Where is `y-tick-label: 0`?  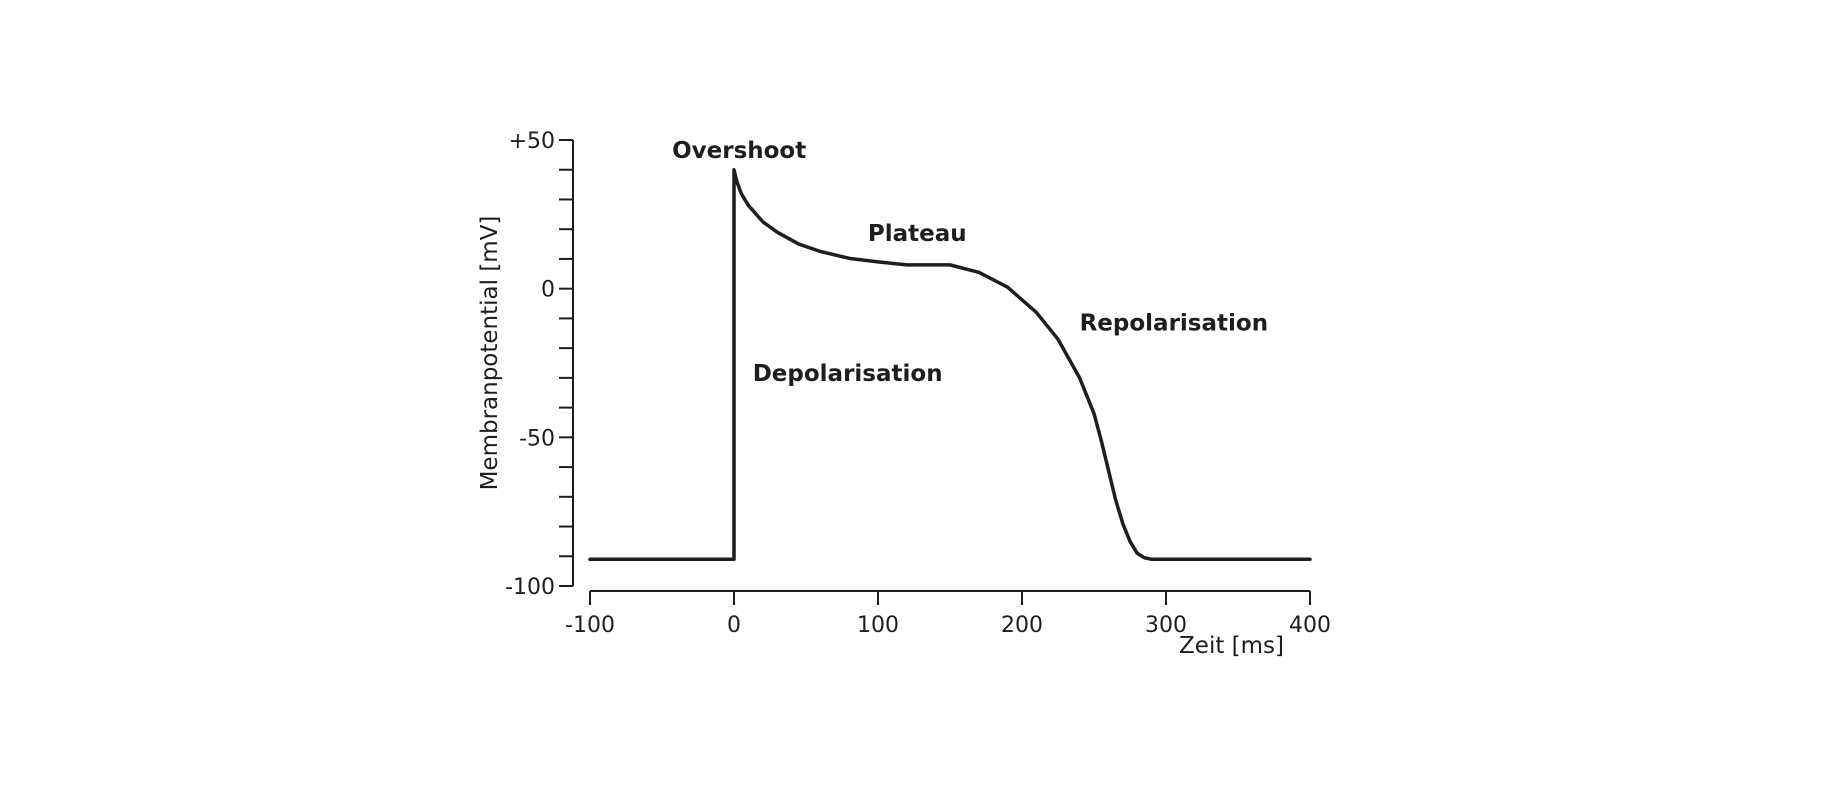 y-tick-label: 0 is located at coordinates (548, 290).